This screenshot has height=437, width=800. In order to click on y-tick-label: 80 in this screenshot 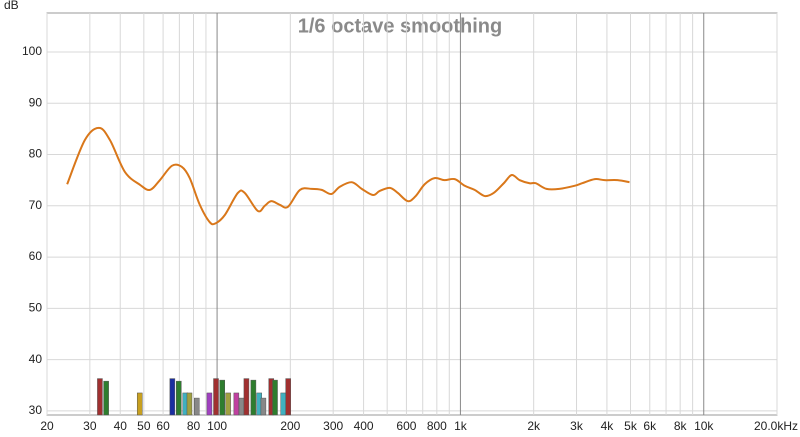, I will do `click(36, 154)`.